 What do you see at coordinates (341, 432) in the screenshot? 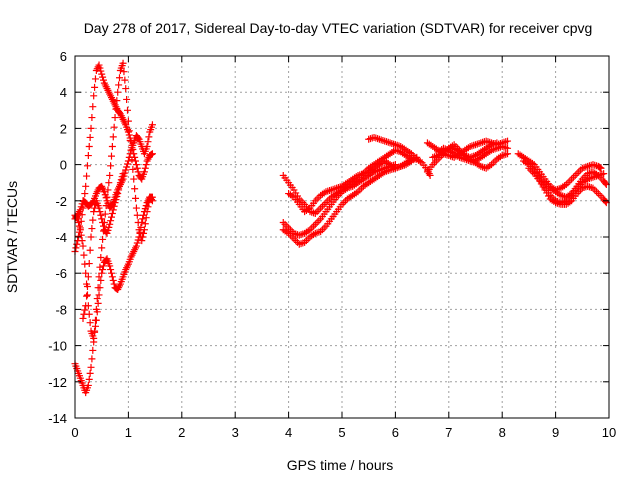
I see `x-tick-label: 5` at bounding box center [341, 432].